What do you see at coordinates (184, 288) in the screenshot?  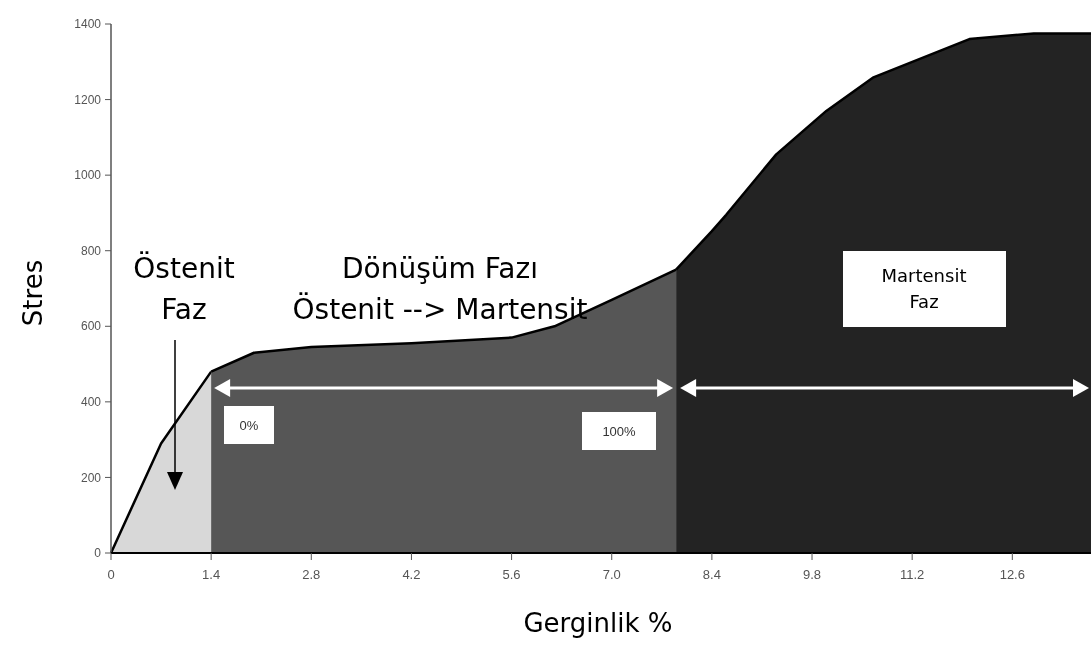 I see `annotation: Östenit Faz` at bounding box center [184, 288].